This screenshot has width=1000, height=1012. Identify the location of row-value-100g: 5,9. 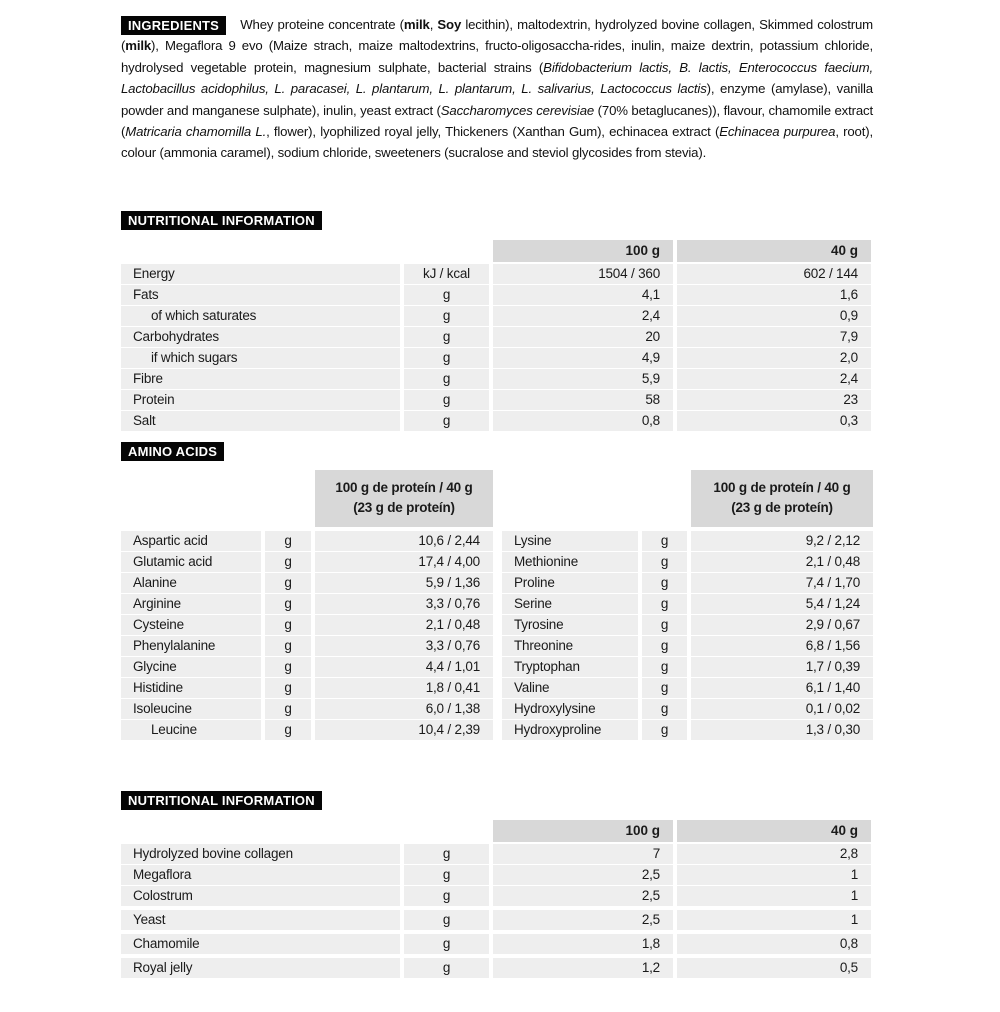
(583, 379).